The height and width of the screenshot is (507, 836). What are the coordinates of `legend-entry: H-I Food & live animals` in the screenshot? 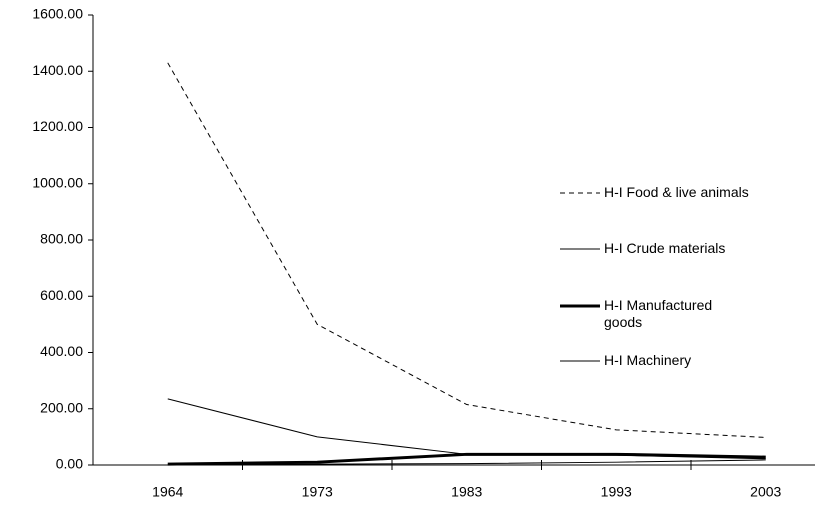 It's located at (676, 192).